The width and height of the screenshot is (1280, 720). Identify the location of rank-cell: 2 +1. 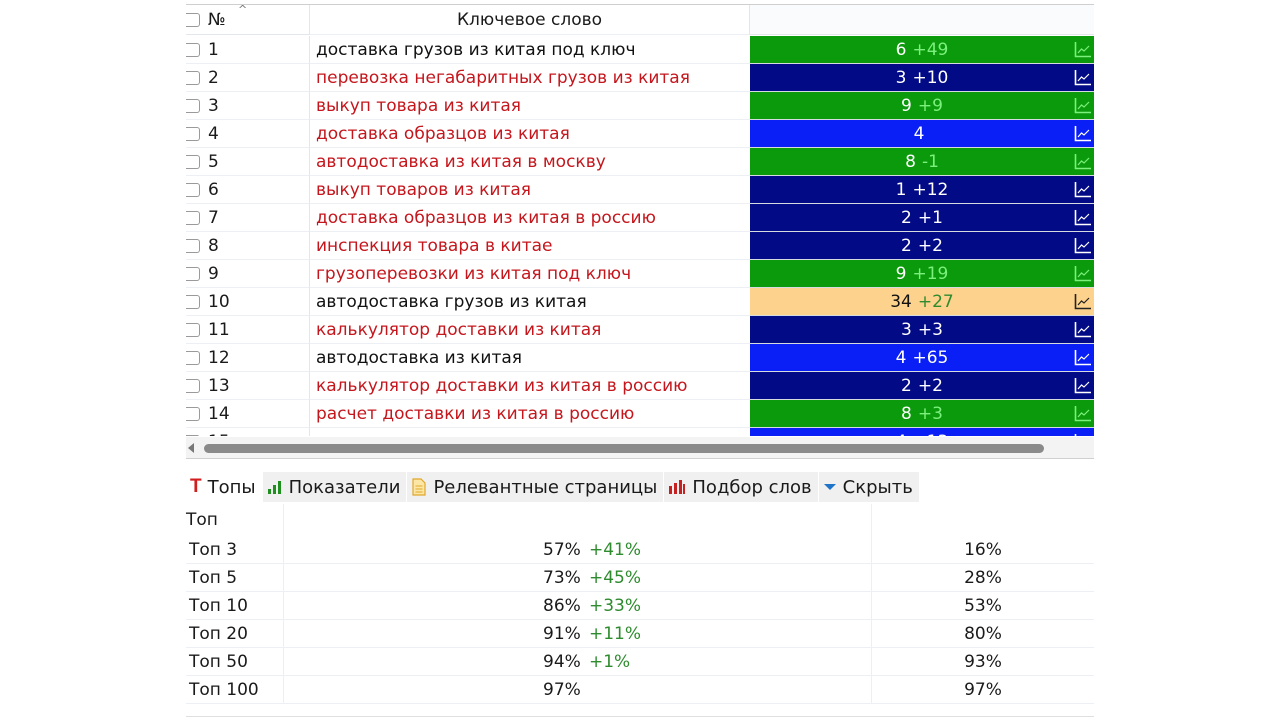
(922, 218).